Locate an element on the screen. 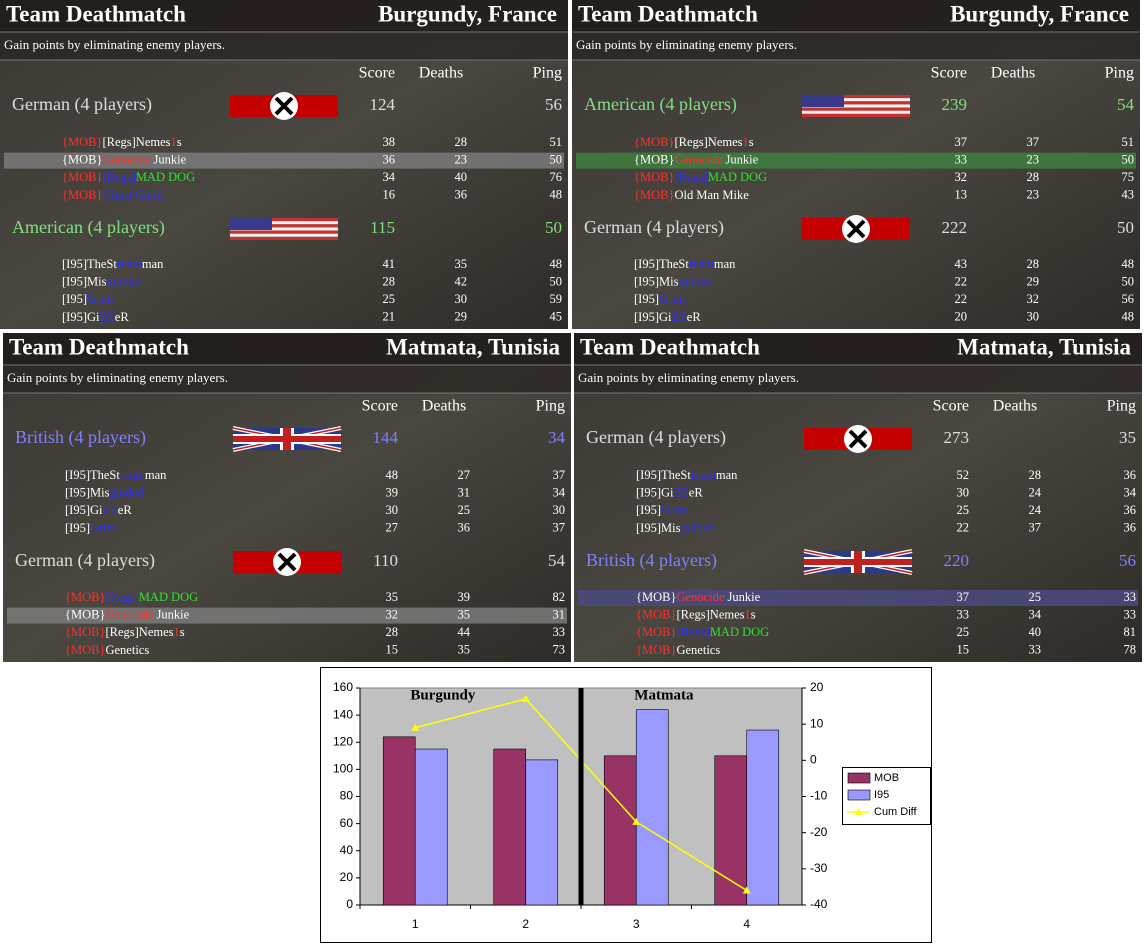 The width and height of the screenshot is (1144, 950). player-score: 16 is located at coordinates (389, 195).